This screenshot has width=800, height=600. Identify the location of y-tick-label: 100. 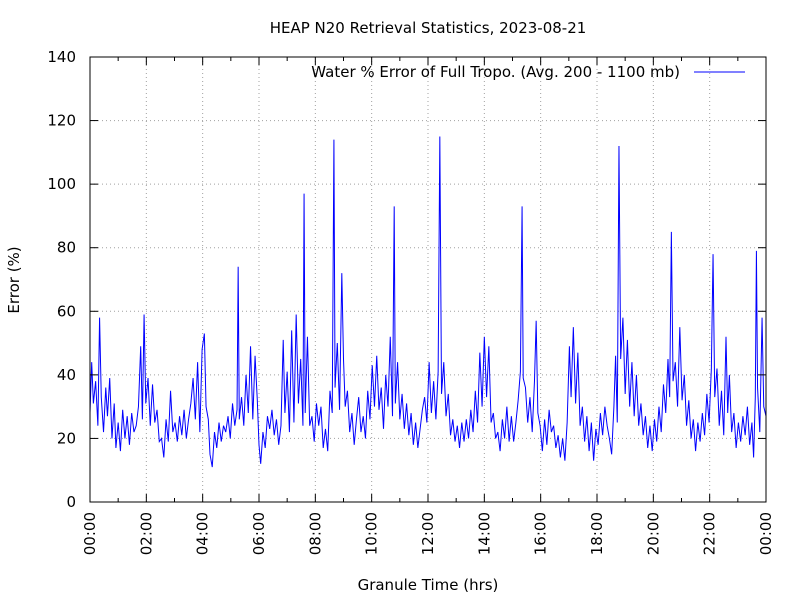
(61, 184).